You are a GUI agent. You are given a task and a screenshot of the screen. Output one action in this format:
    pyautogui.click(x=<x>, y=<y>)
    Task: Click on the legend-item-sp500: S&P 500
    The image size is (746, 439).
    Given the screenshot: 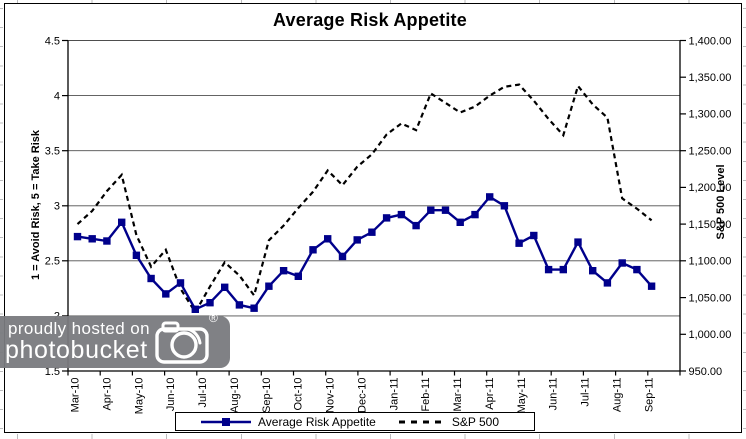 What is the action you would take?
    pyautogui.click(x=448, y=422)
    